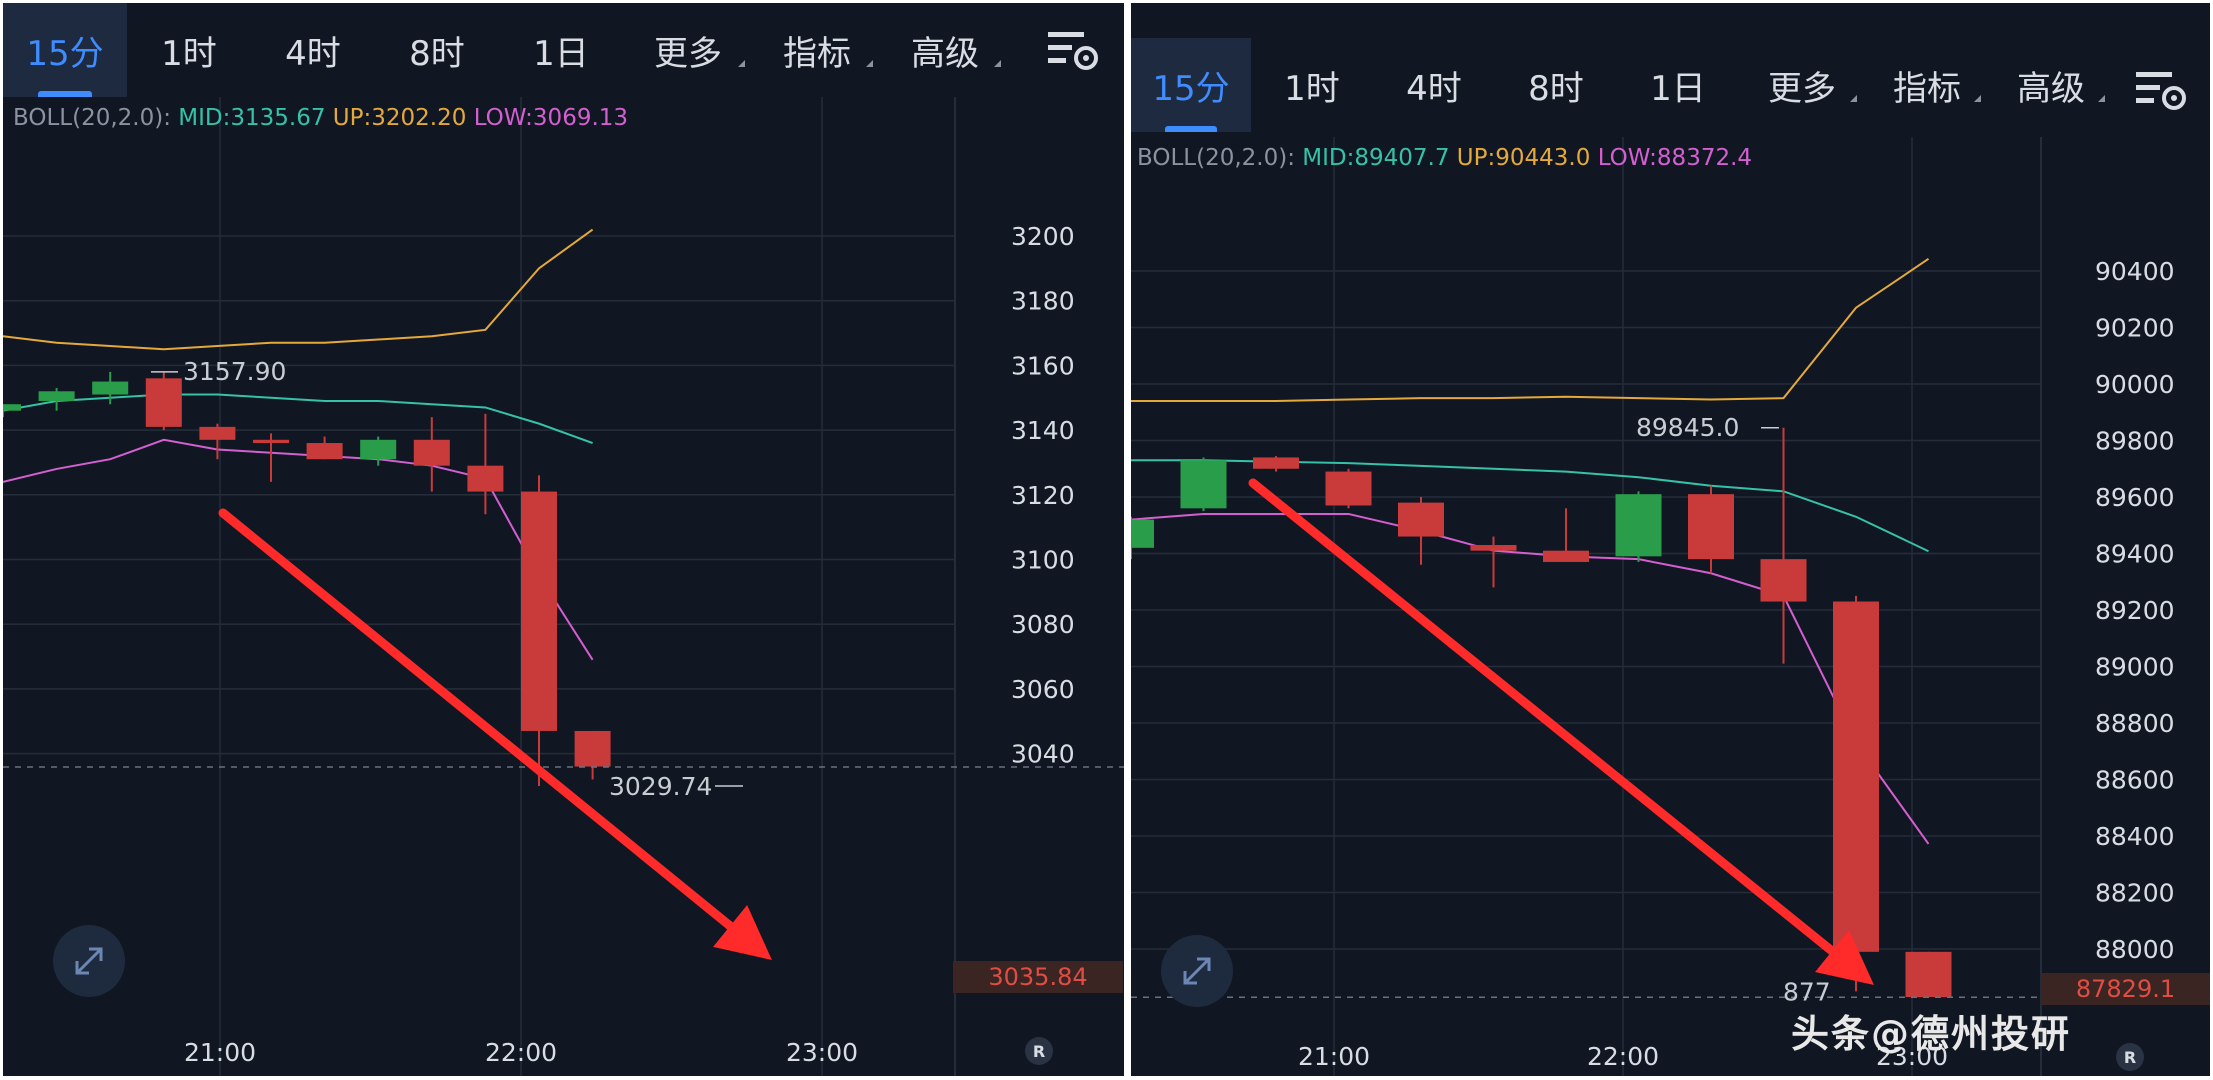 The width and height of the screenshot is (2213, 1080). What do you see at coordinates (1043, 560) in the screenshot?
I see `y-tick-label: 3100` at bounding box center [1043, 560].